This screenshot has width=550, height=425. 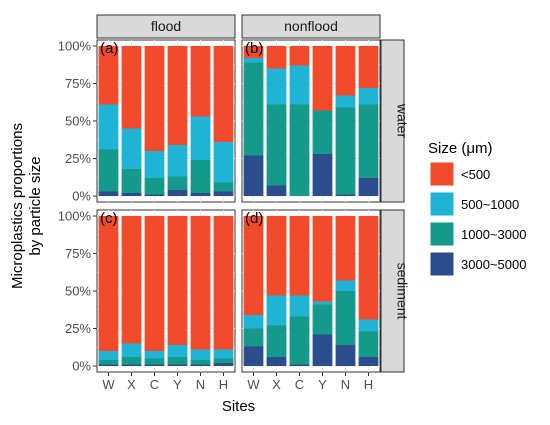 I want to click on legend-label: 500~1000, so click(x=490, y=204).